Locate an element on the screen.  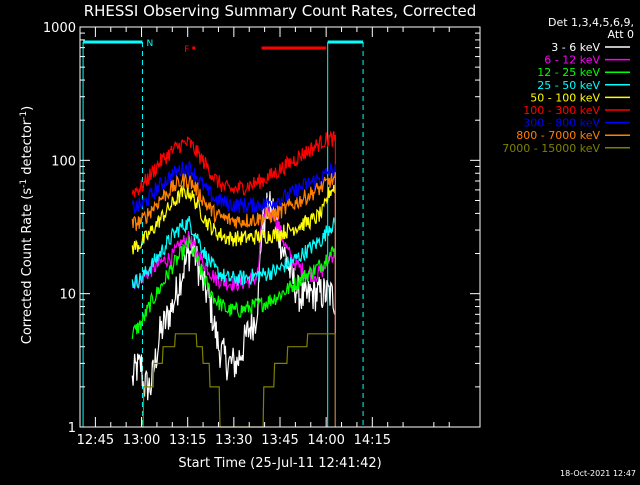
flag-n-label: N is located at coordinates (149, 44).